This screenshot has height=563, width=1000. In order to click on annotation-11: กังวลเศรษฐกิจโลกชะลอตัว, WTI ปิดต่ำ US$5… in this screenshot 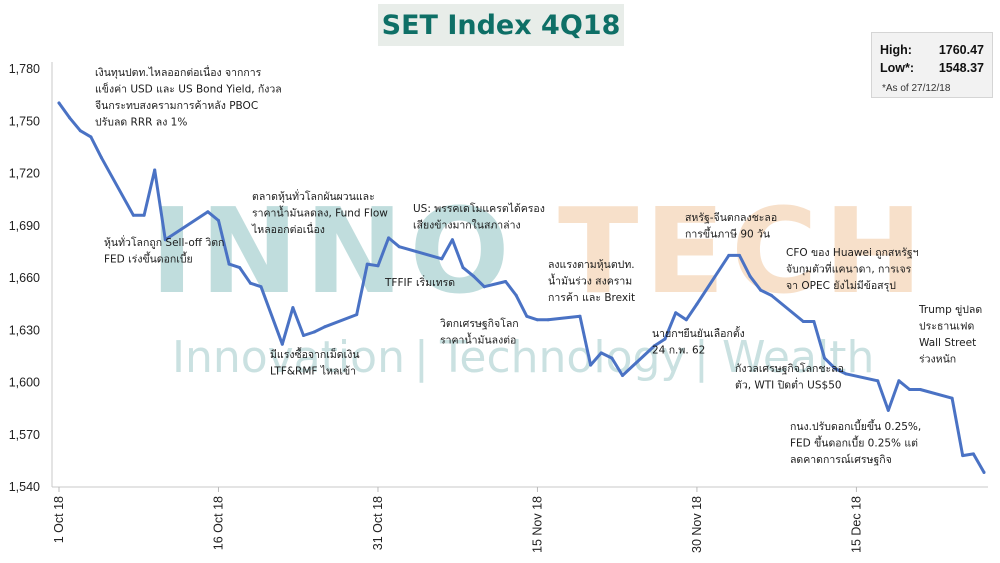, I will do `click(789, 377)`.